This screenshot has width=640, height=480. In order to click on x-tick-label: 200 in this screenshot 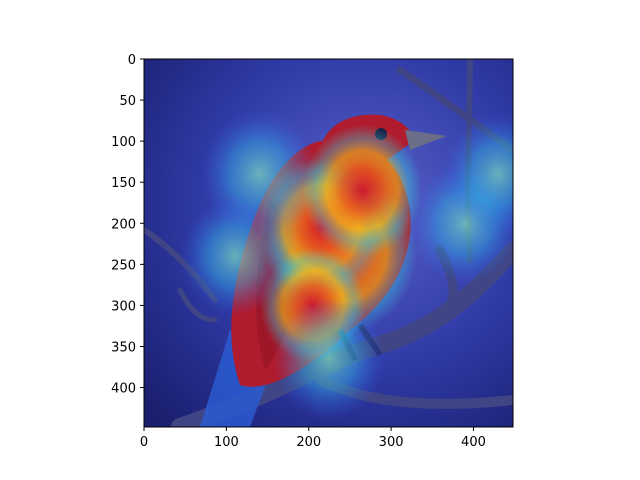, I will do `click(308, 442)`.